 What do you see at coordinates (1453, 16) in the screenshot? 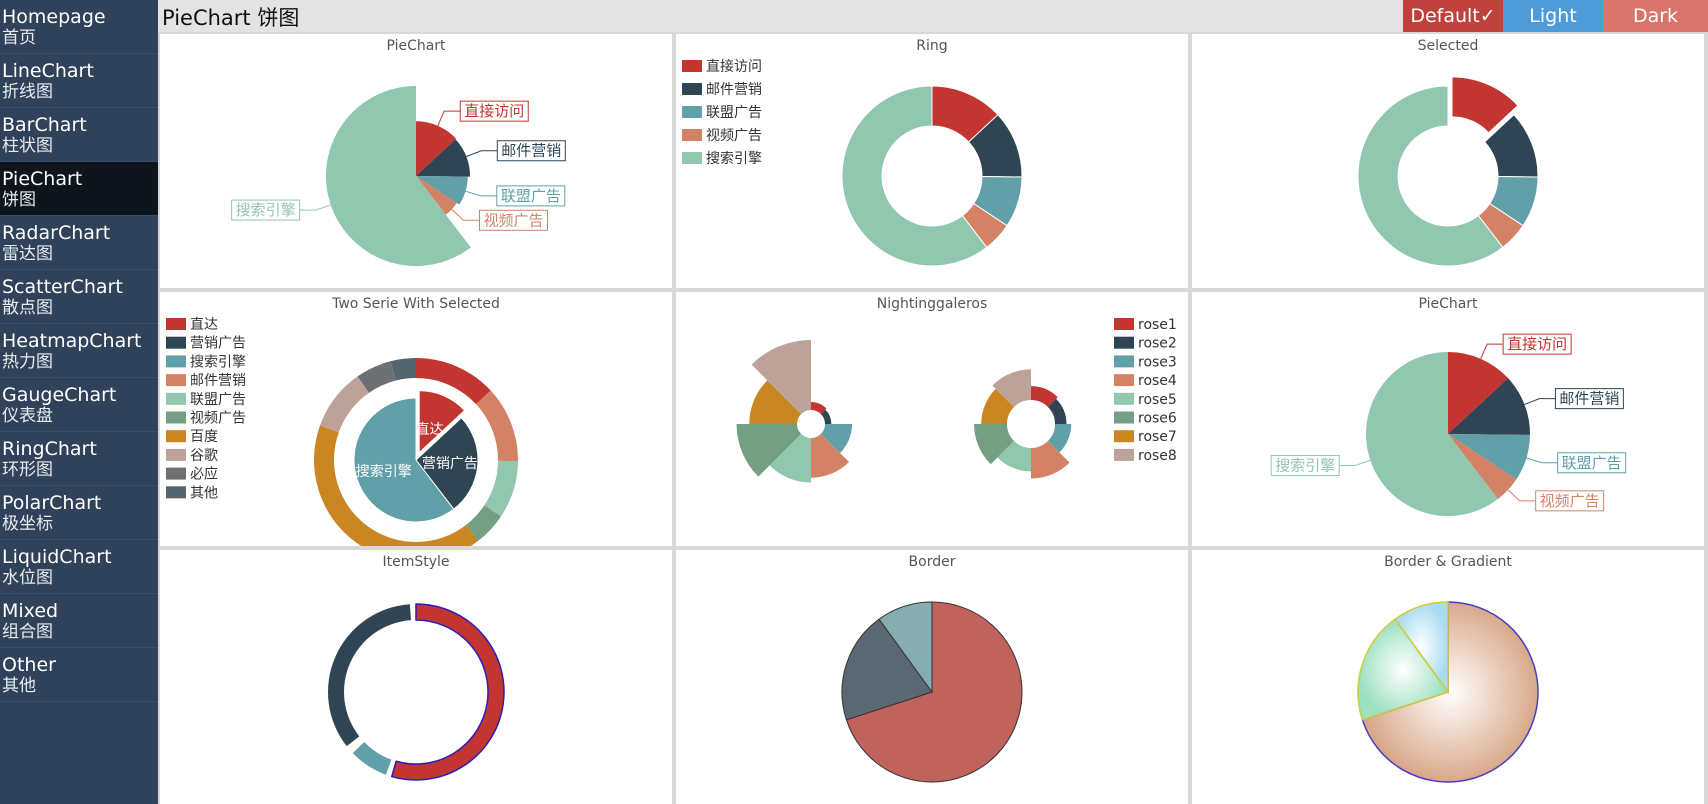
I see `theme-default-button: Default✓` at bounding box center [1453, 16].